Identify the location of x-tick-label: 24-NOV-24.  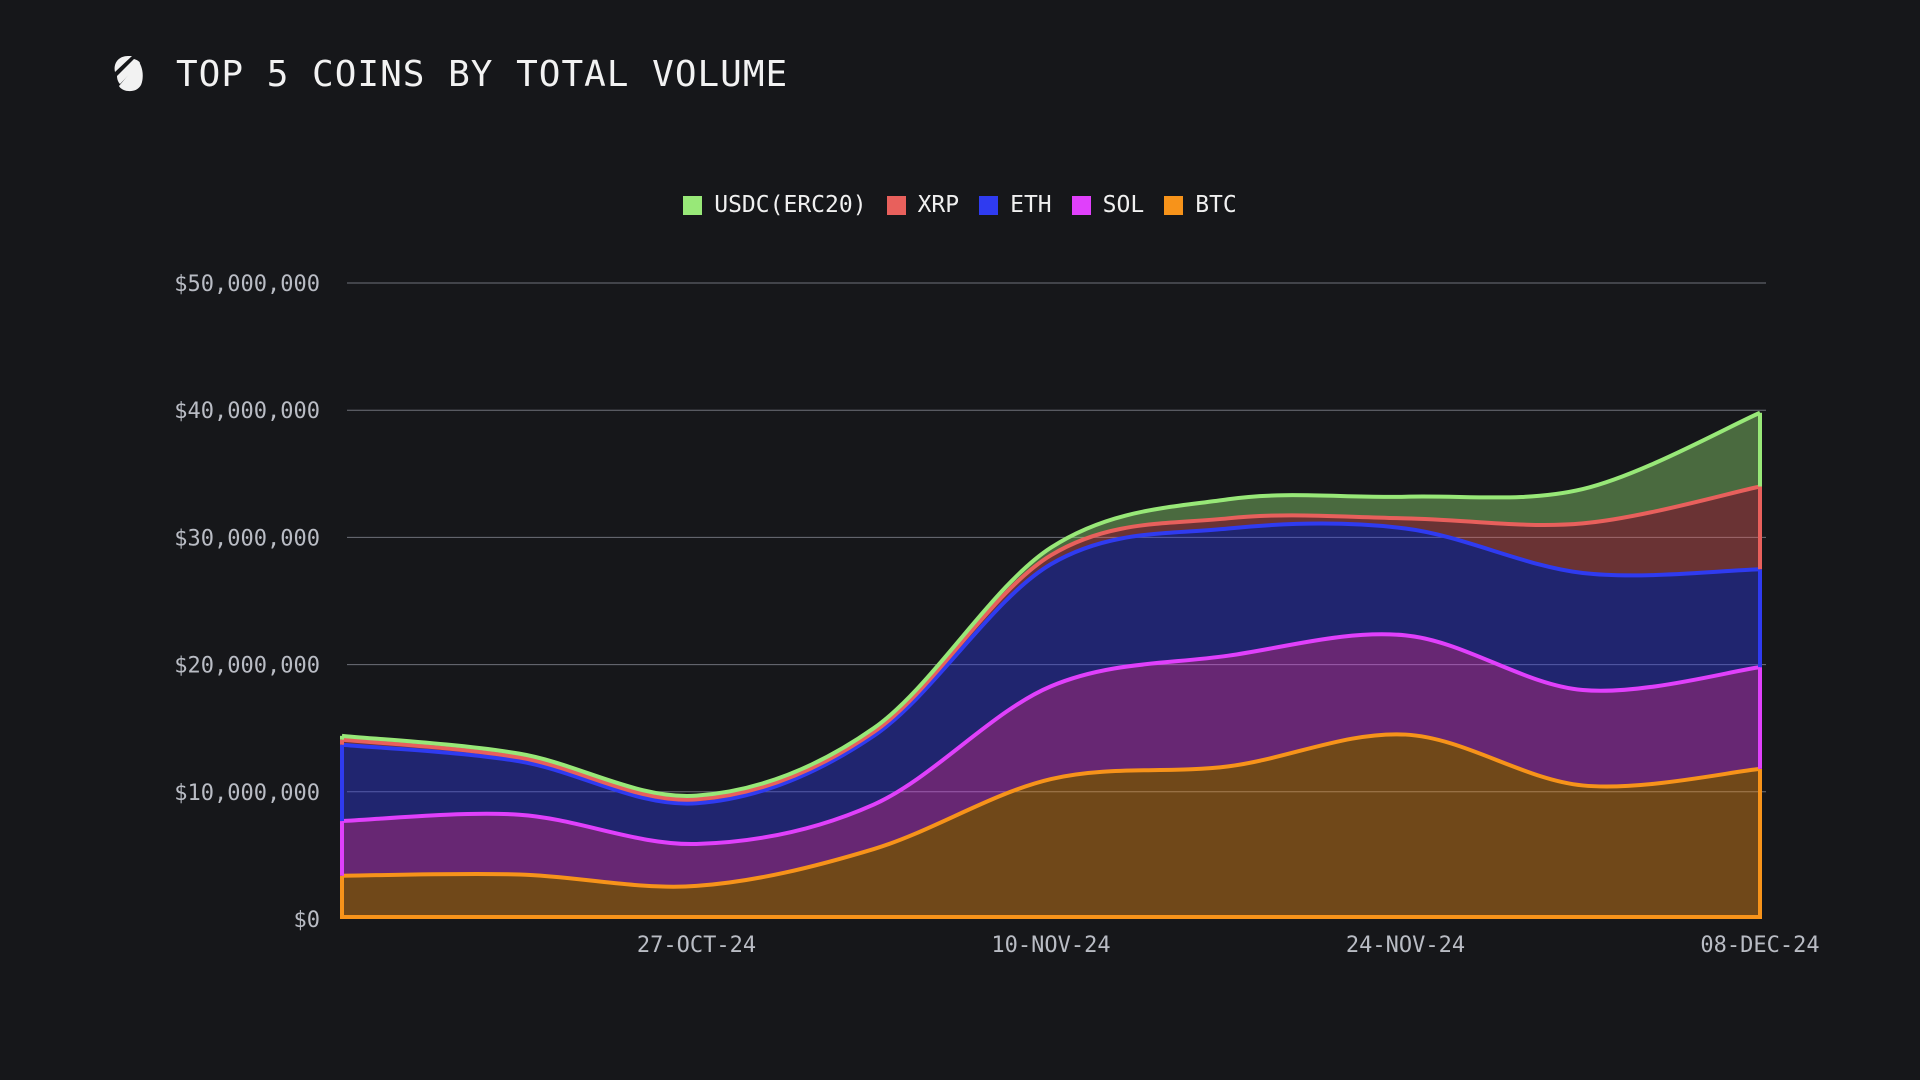
(1405, 945).